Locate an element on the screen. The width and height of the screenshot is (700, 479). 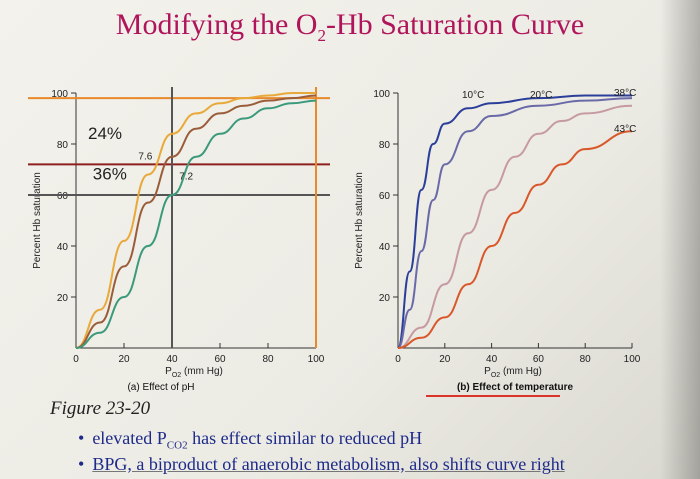
slide-title: Modifying the O2-Hb Saturation Curve is located at coordinates (350, 26).